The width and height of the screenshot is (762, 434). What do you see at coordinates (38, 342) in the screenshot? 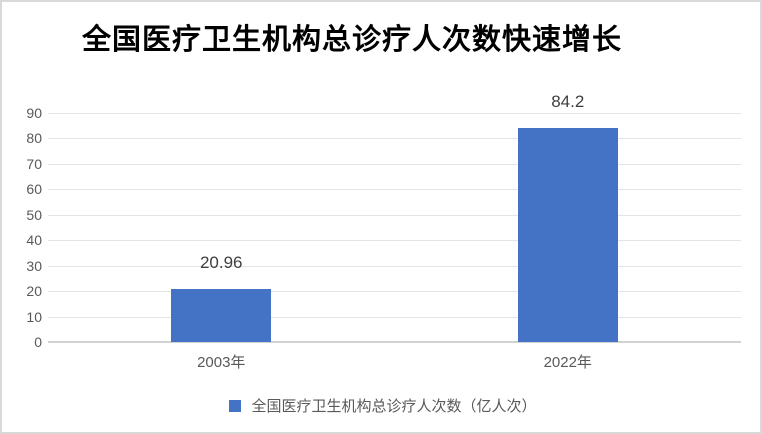
I see `y-axis-tick-label: 0` at bounding box center [38, 342].